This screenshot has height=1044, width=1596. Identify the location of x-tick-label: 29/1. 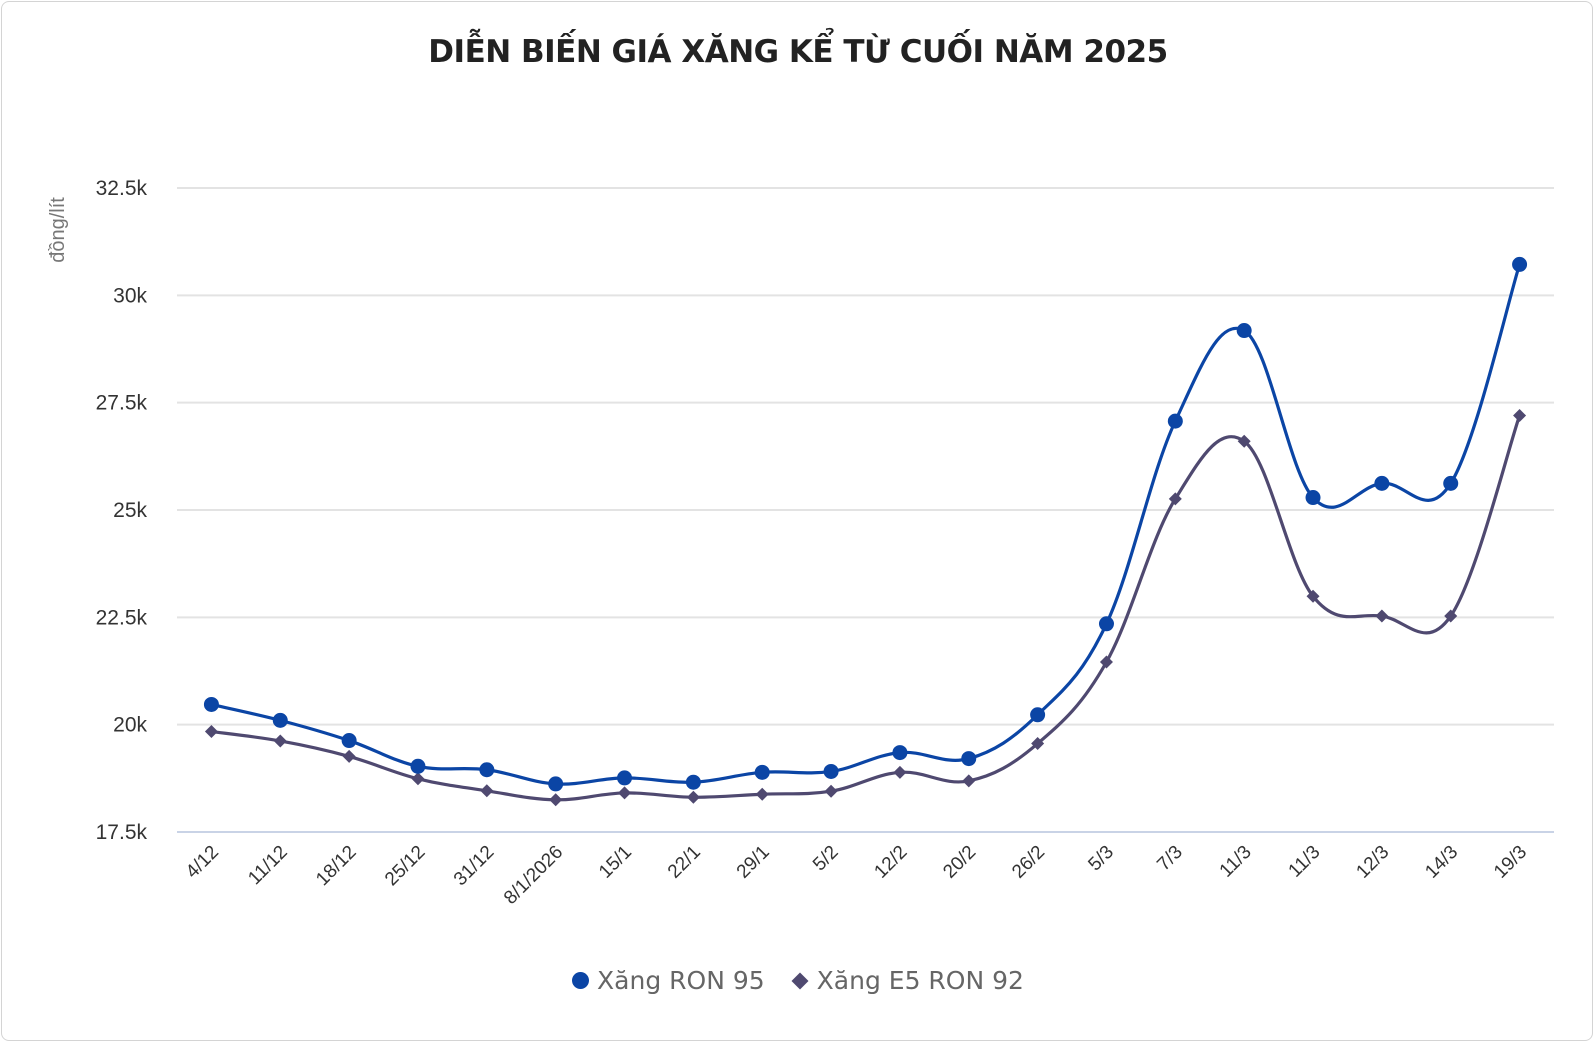
(753, 862).